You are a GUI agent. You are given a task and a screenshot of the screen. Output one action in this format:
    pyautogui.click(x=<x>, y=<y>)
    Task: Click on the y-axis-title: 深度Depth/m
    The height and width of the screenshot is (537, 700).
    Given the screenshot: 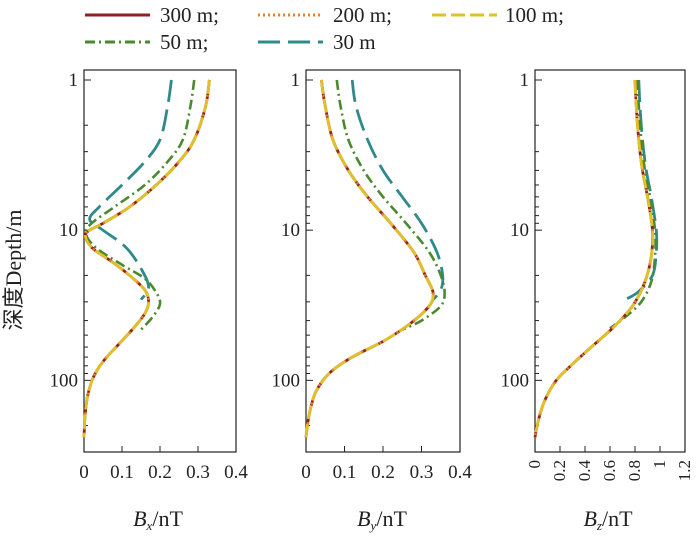 What is the action you would take?
    pyautogui.click(x=13, y=270)
    